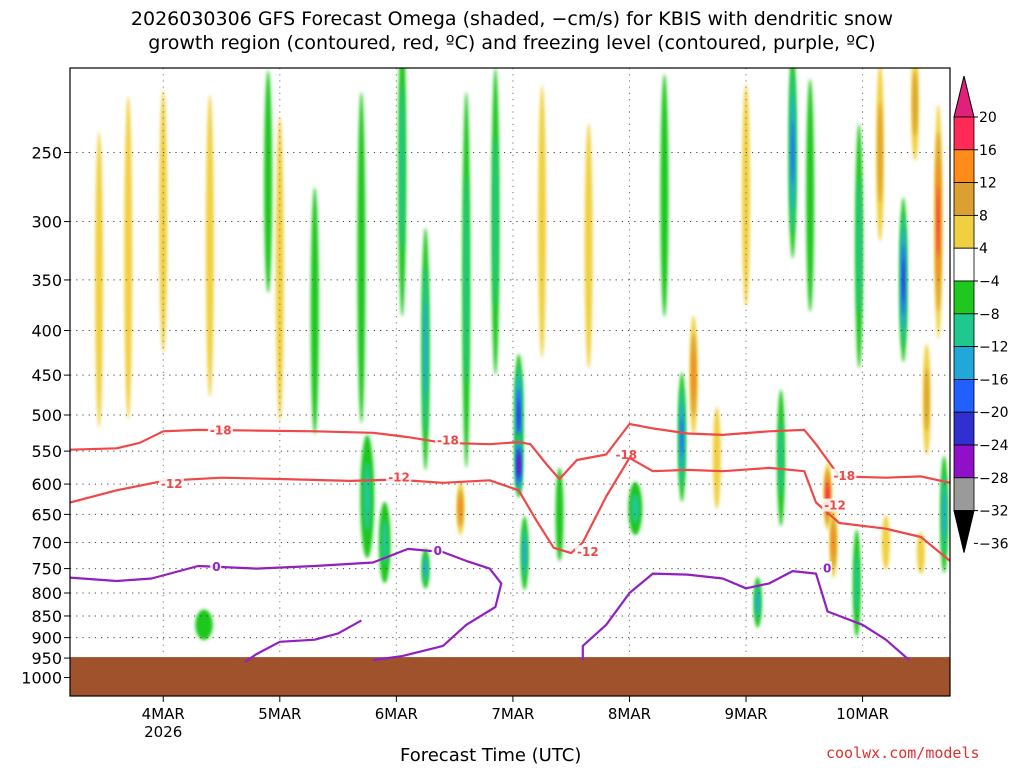 Image resolution: width=1024 pixels, height=768 pixels. What do you see at coordinates (163, 714) in the screenshot?
I see `x-tick-label: 4MAR` at bounding box center [163, 714].